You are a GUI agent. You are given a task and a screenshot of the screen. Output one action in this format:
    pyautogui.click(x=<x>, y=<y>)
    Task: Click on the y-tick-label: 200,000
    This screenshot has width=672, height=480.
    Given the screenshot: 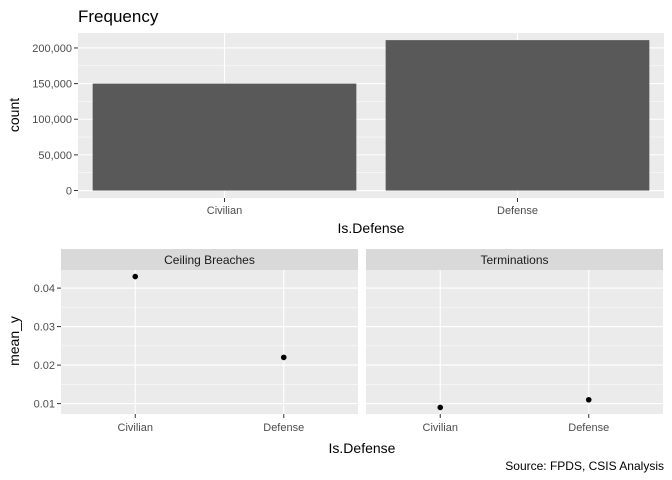 What is the action you would take?
    pyautogui.click(x=52, y=49)
    